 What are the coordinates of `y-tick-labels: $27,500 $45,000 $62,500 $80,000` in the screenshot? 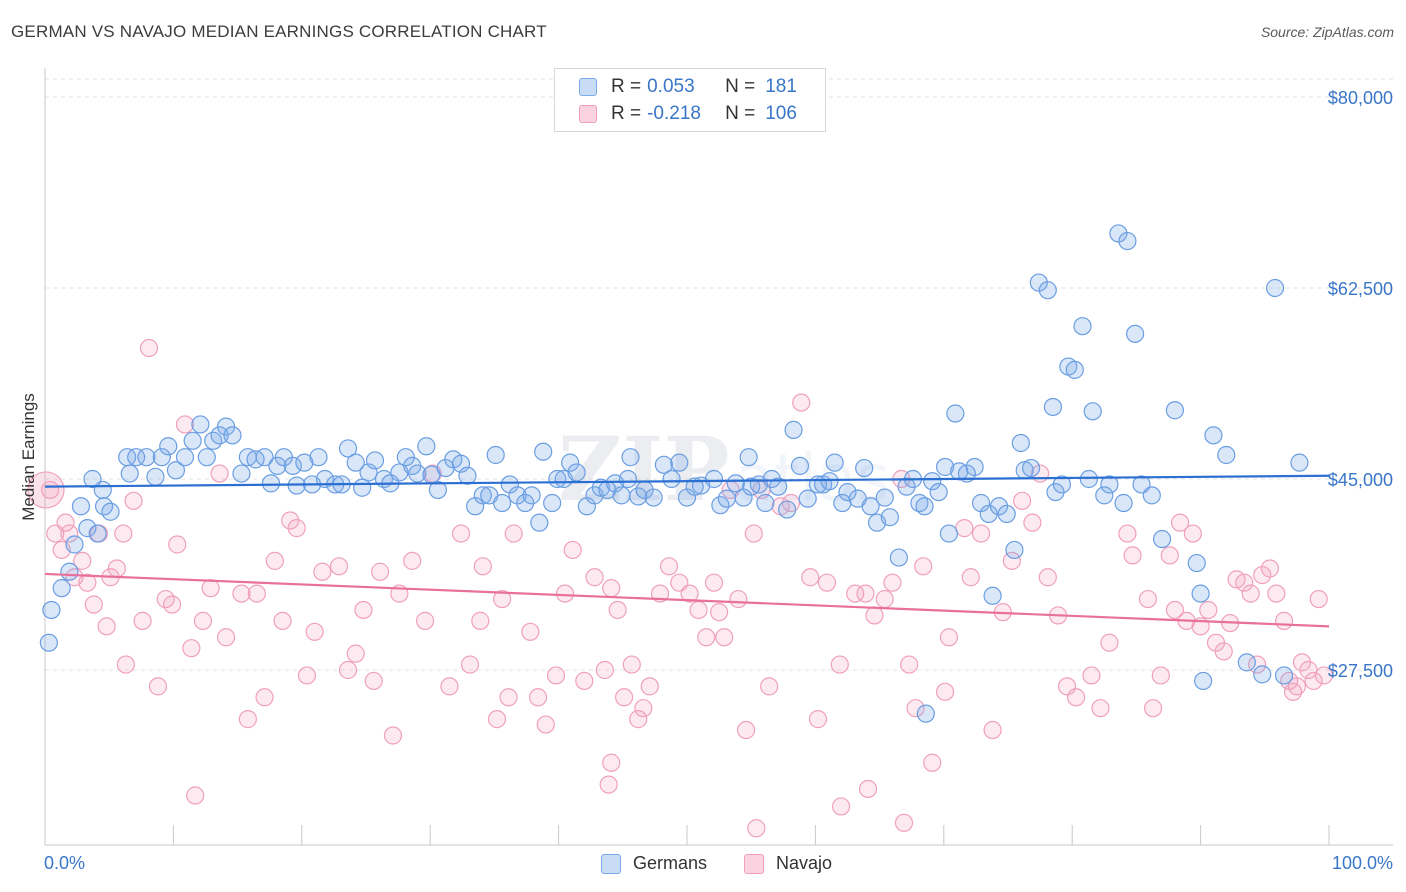 It's located at (1360, 384).